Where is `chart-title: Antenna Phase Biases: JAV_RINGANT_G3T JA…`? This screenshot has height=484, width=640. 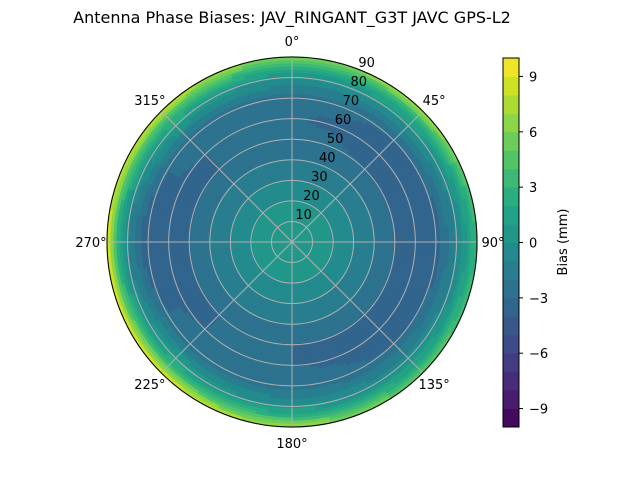 chart-title: Antenna Phase Biases: JAV_RINGANT_G3T JA… is located at coordinates (292, 18).